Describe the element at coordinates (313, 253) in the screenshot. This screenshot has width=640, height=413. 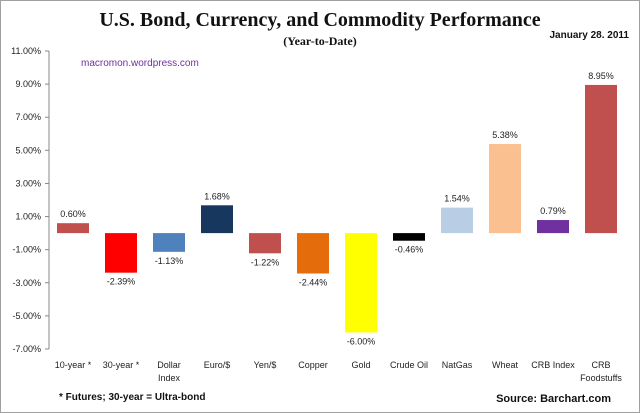
I see `bar-copper` at that location.